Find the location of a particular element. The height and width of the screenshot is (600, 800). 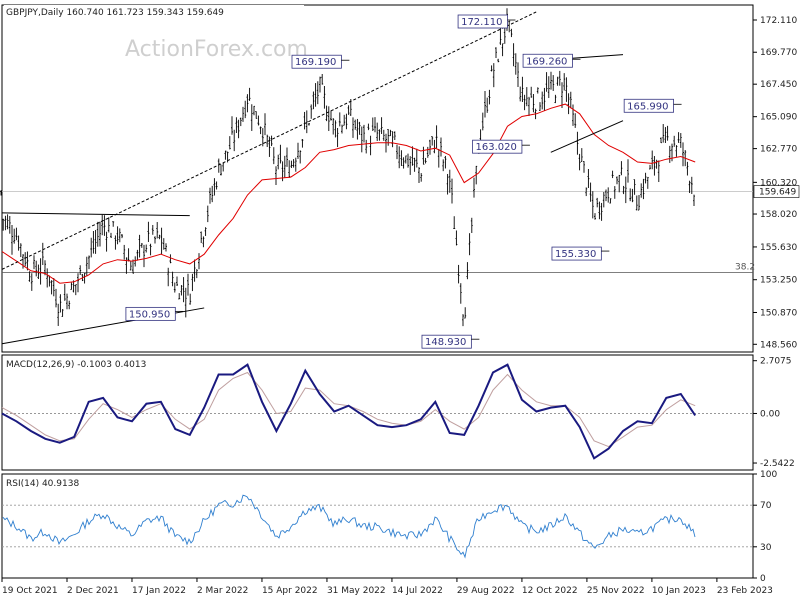

price-annotation-165.990: 165.990 is located at coordinates (647, 106).